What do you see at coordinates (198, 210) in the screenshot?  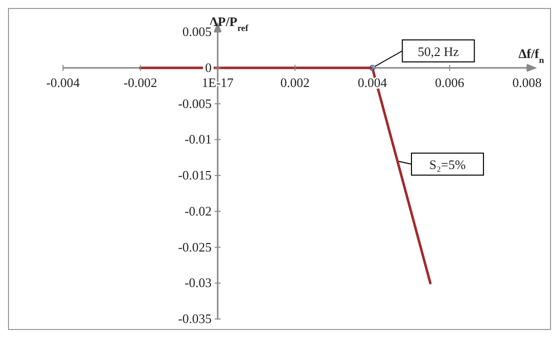 I see `y-tick-label: -0.02` at bounding box center [198, 210].